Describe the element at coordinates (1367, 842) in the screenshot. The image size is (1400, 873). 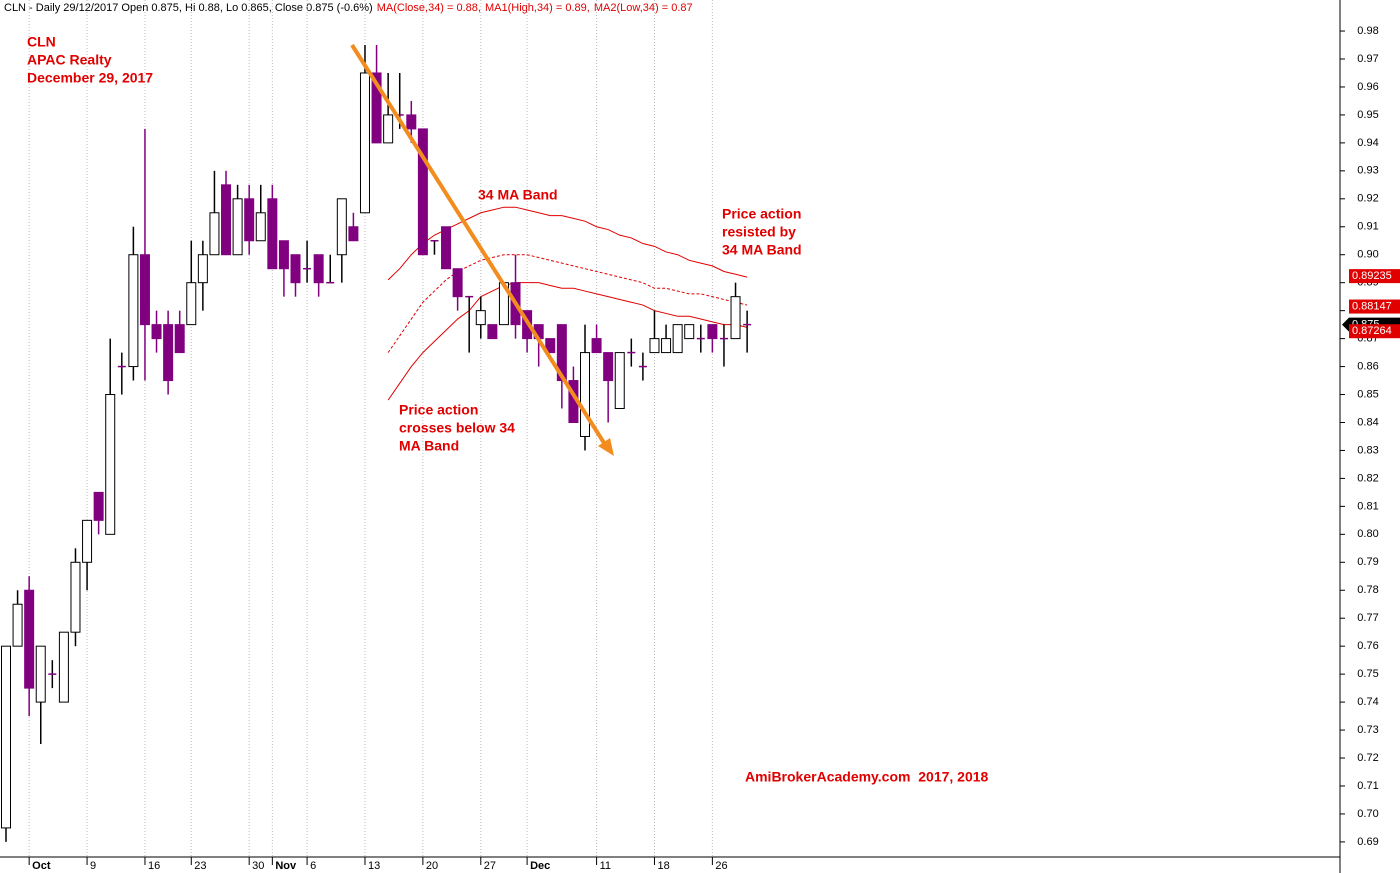
I see `y-tick-label: 0.69` at that location.